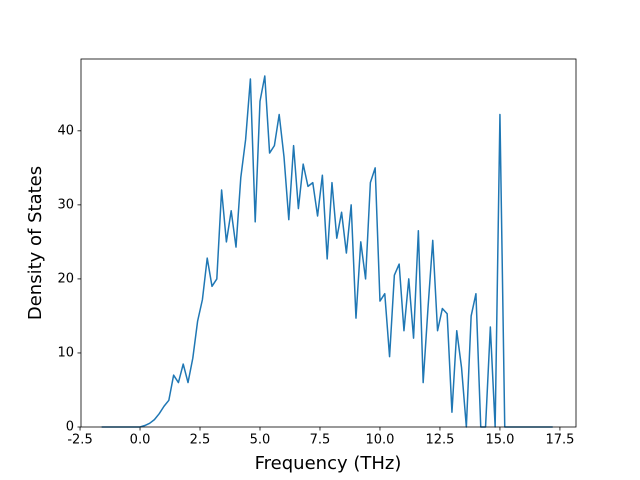  What do you see at coordinates (260, 440) in the screenshot?
I see `x-tick-label: 5.0` at bounding box center [260, 440].